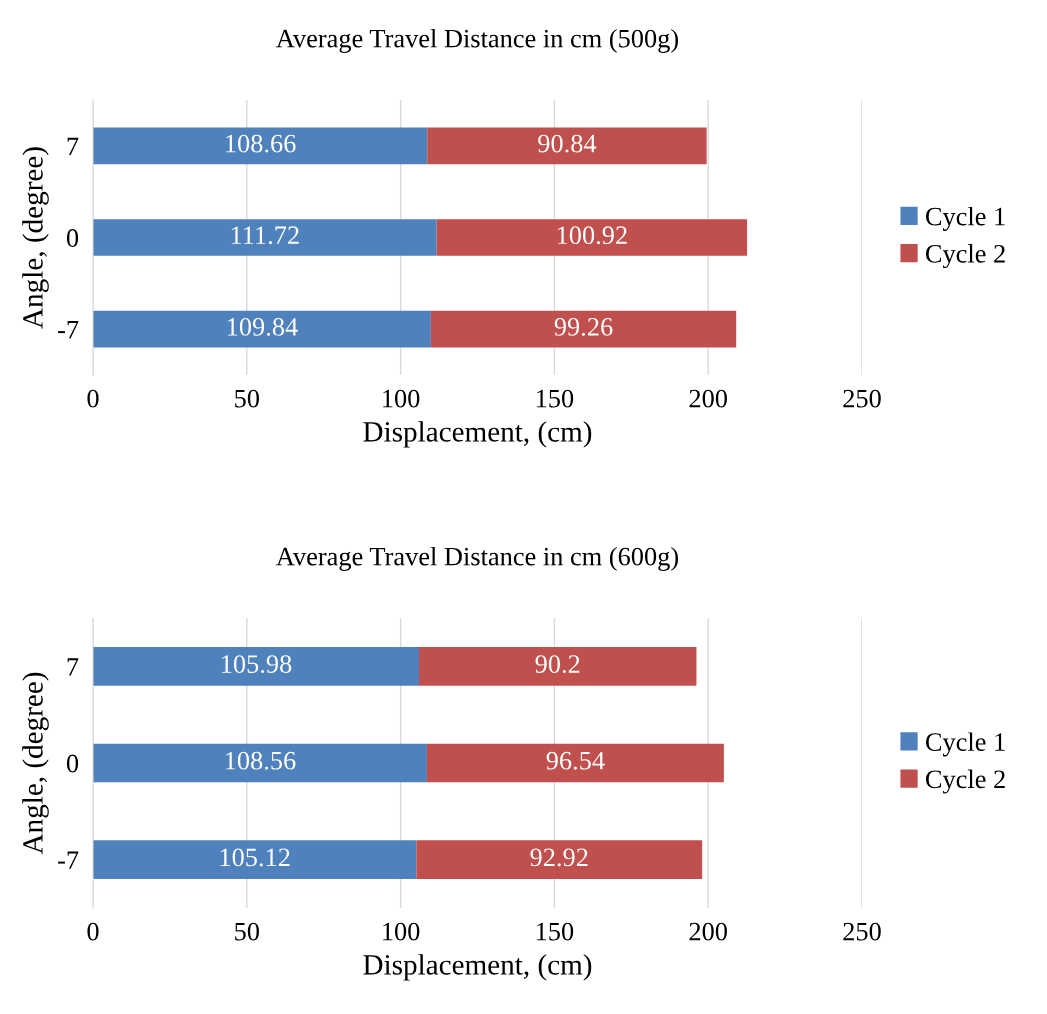 Image resolution: width=1047 pixels, height=1014 pixels. Describe the element at coordinates (261, 760) in the screenshot. I see `data-label: 108.56` at that location.